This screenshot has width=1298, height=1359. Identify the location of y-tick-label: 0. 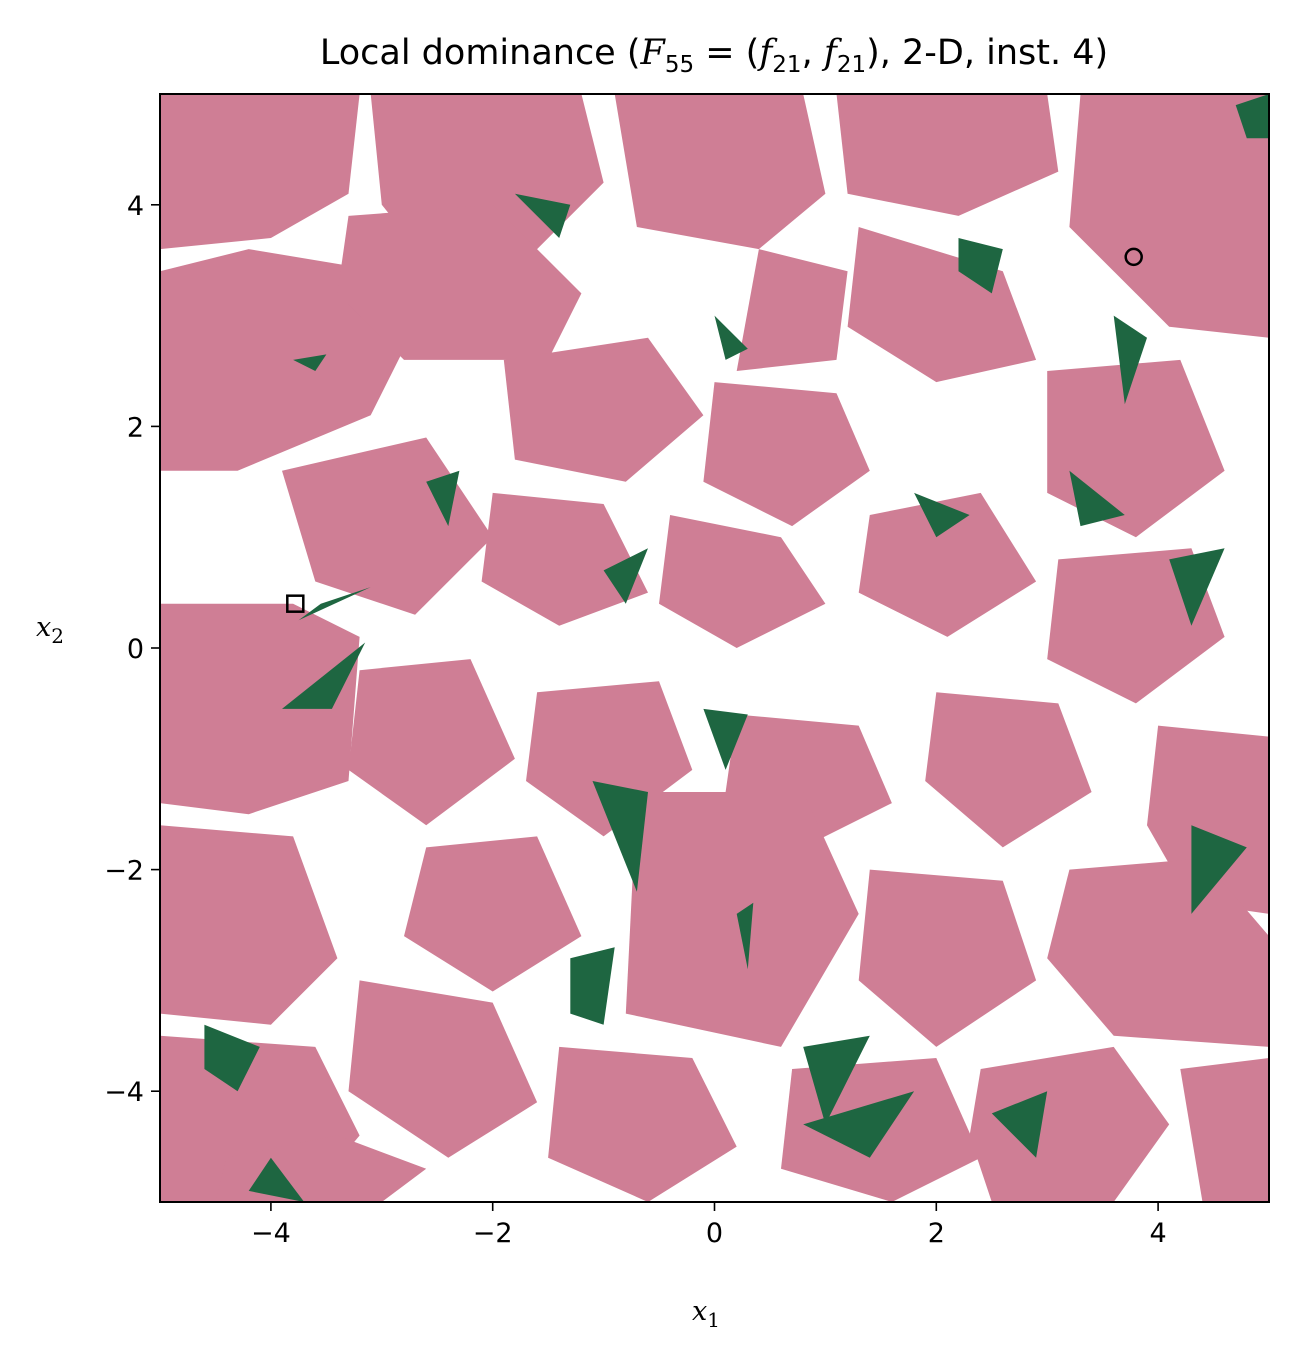
(135, 649).